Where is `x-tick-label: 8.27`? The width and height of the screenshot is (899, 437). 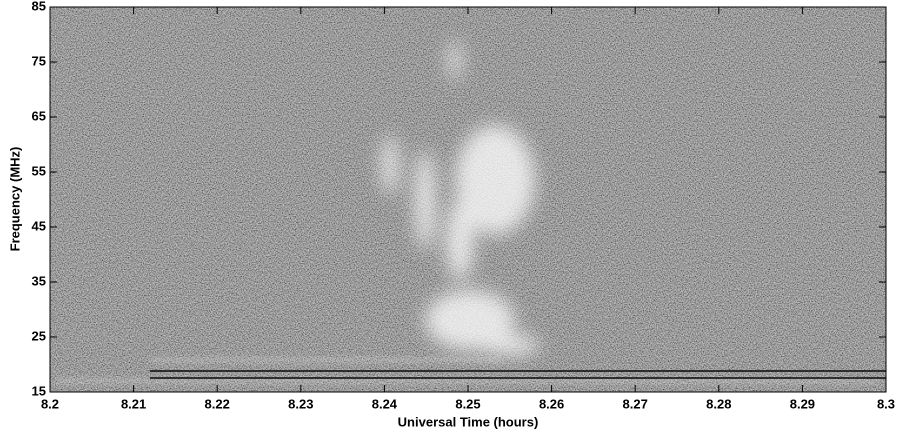
x-tick-label: 8.27 is located at coordinates (635, 403).